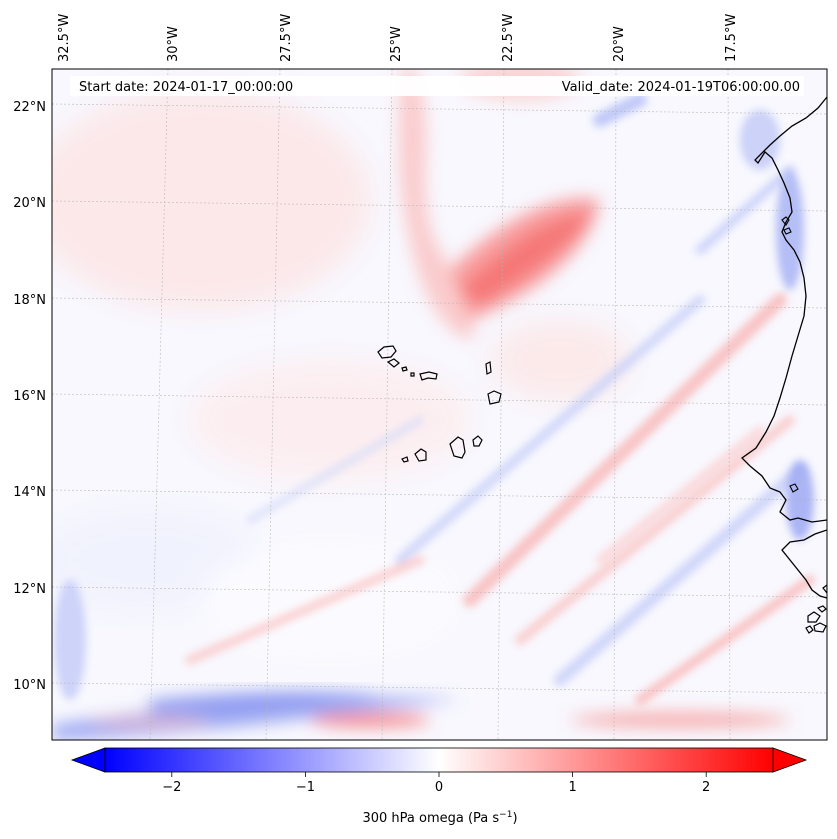 This screenshot has height=839, width=837. I want to click on colorbar-ticks: −2 −1 0 1 2, so click(436, 783).